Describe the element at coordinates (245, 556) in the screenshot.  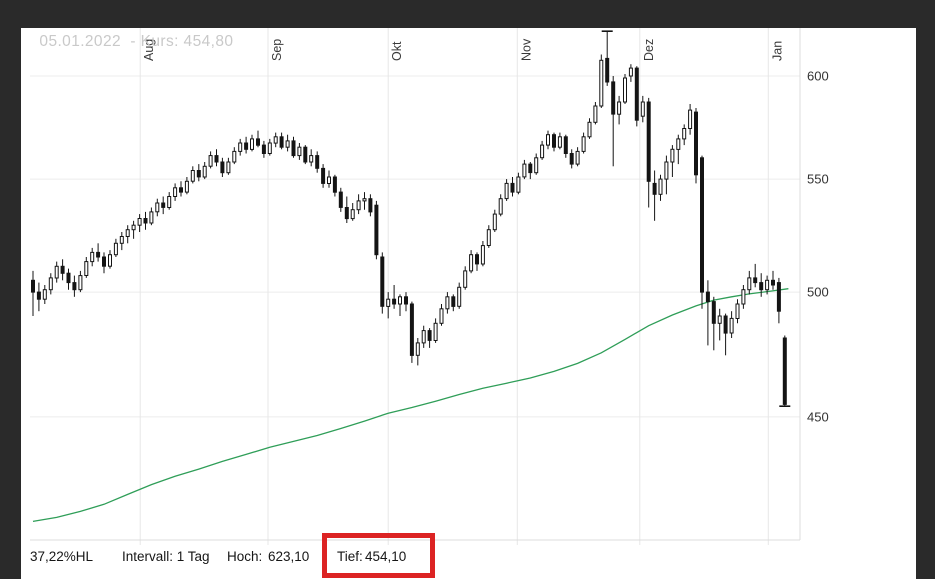
I see `high-label: Hoch:` at that location.